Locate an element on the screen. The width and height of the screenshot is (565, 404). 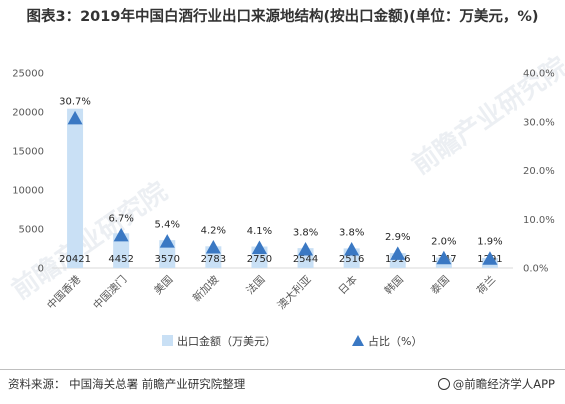
category-label: 日本 is located at coordinates (348, 285).